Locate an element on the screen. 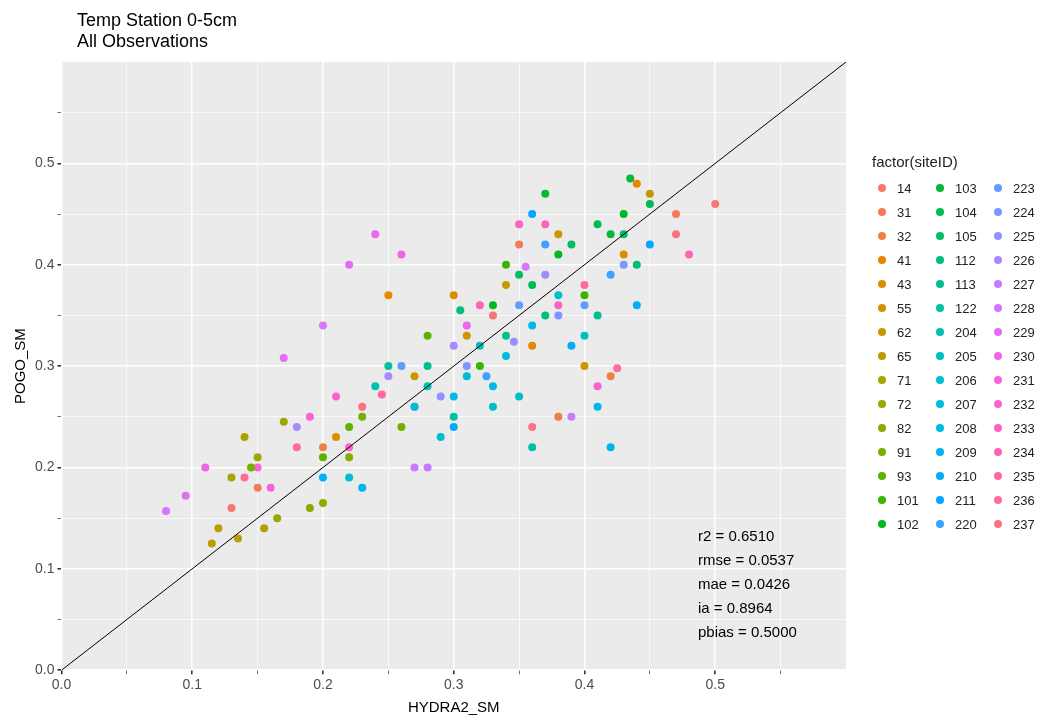 The height and width of the screenshot is (721, 1046). legend-label: 208 is located at coordinates (966, 428).